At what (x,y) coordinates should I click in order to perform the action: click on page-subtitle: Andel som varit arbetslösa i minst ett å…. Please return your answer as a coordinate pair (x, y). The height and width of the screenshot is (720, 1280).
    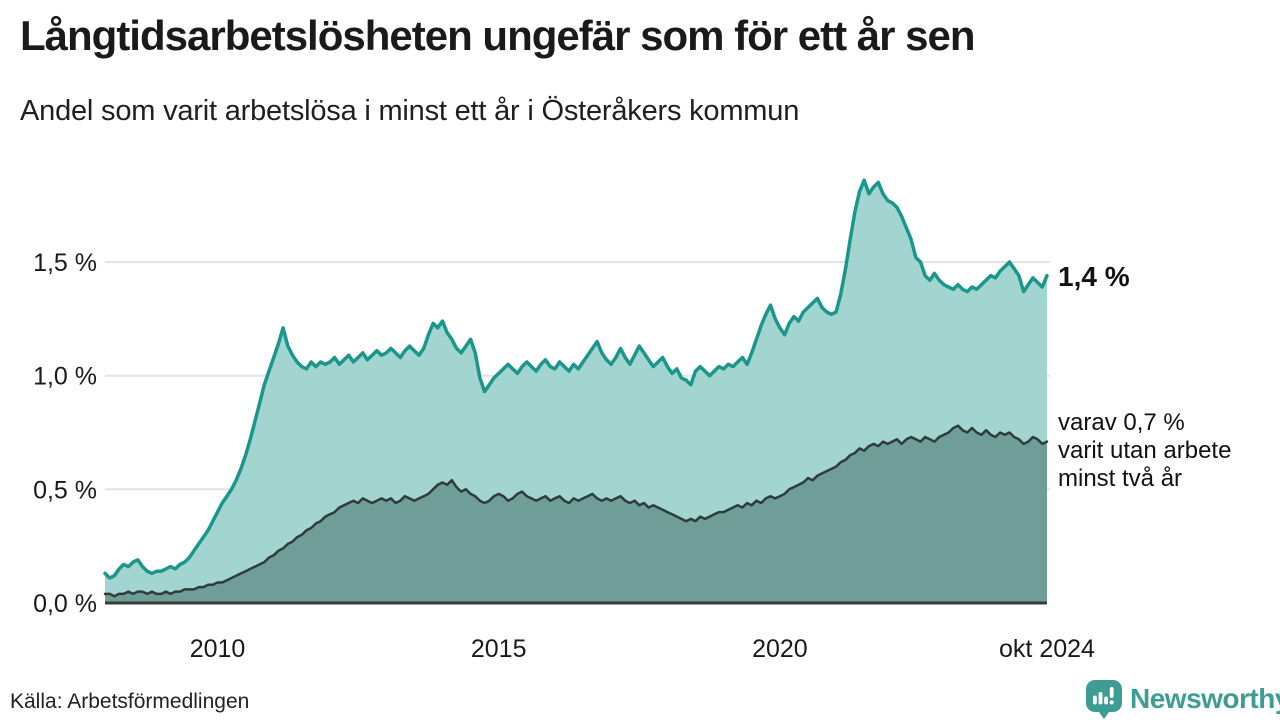
    Looking at the image, I should click on (410, 111).